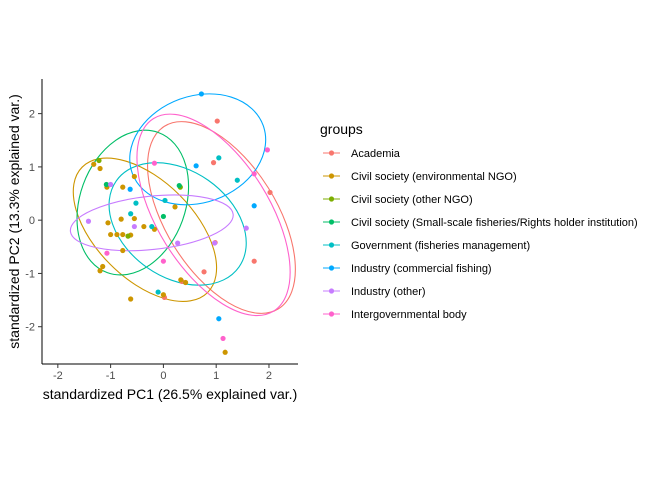 The height and width of the screenshot is (480, 672). What do you see at coordinates (440, 246) in the screenshot?
I see `legend-label: Government (fisheries management)` at bounding box center [440, 246].